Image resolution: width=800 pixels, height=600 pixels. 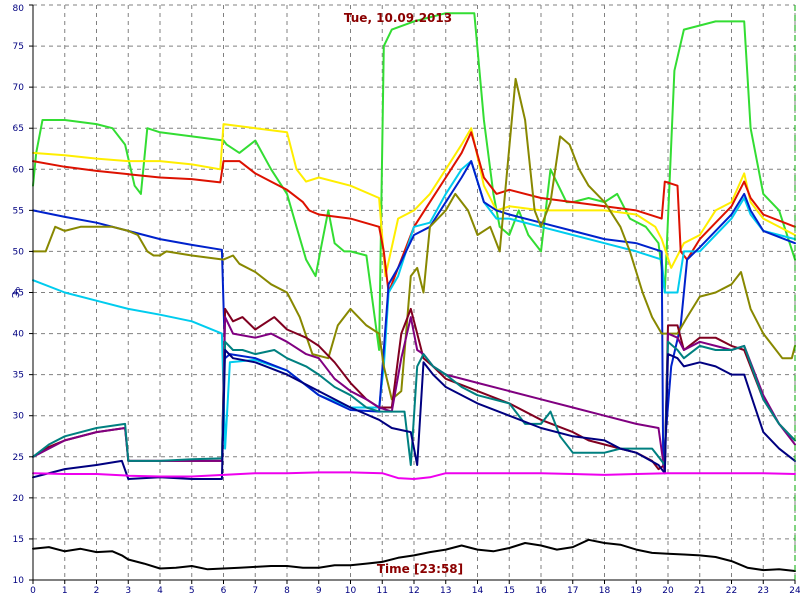 What do you see at coordinates (19, 170) in the screenshot?
I see `y-tick-label: 60` at bounding box center [19, 170].